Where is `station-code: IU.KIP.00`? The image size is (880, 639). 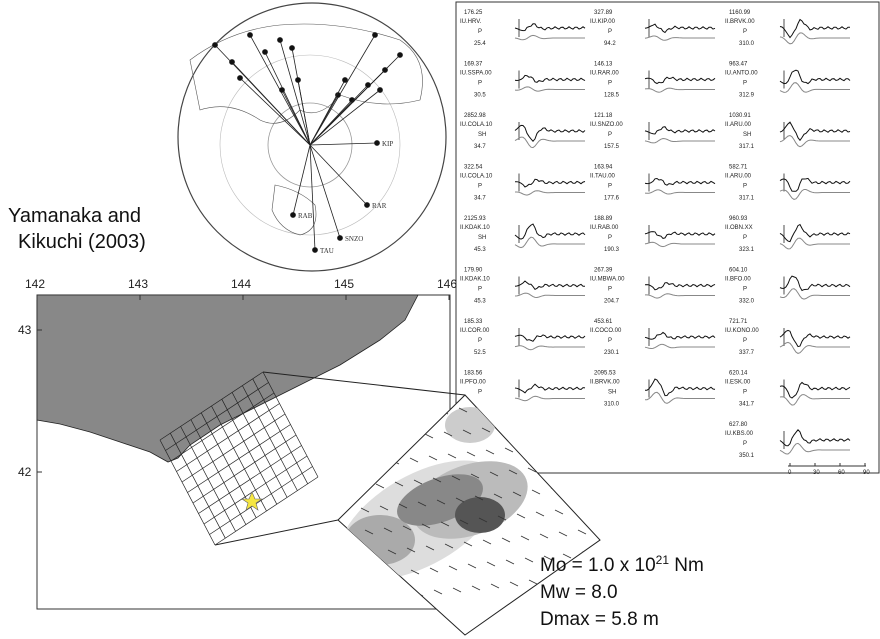
station-code: IU.KIP.00 is located at coordinates (603, 22).